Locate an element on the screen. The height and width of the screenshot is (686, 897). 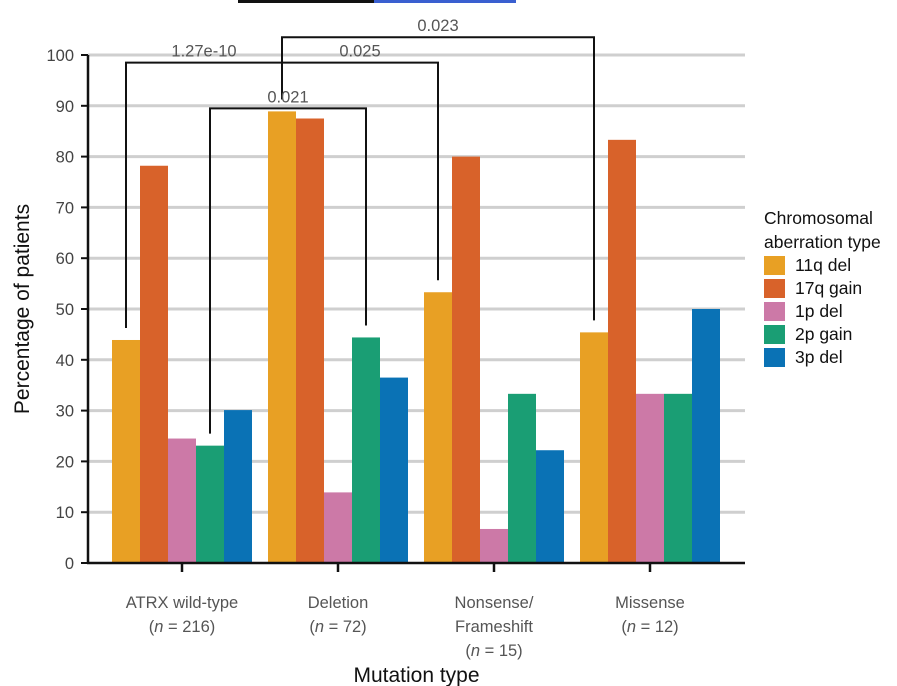
significance-label: 0.025 is located at coordinates (359, 52).